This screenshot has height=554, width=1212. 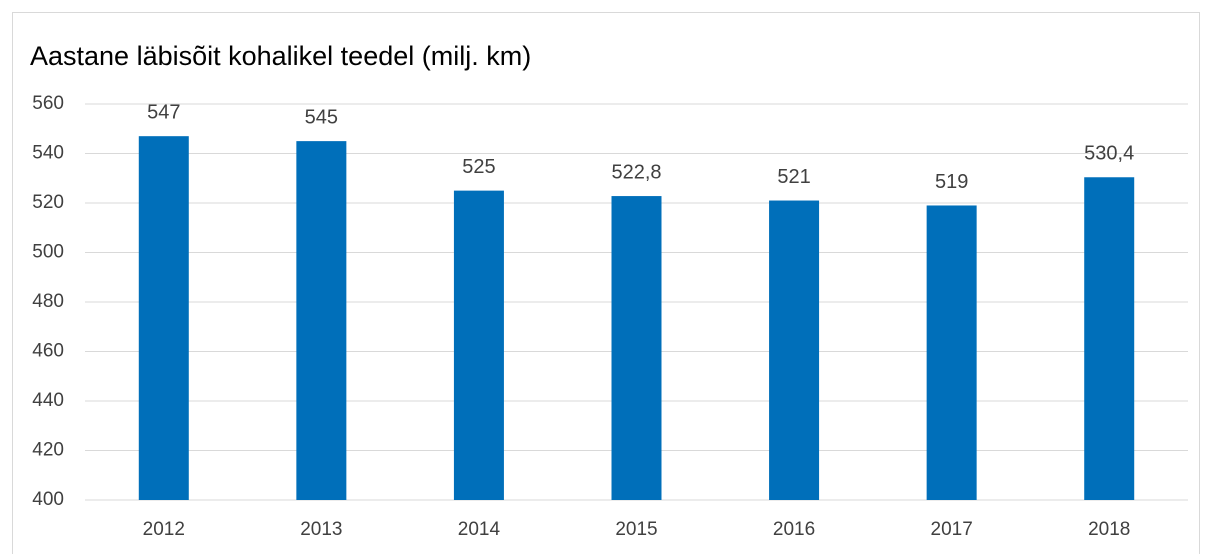 What do you see at coordinates (636, 529) in the screenshot?
I see `x-tick-label: 2015` at bounding box center [636, 529].